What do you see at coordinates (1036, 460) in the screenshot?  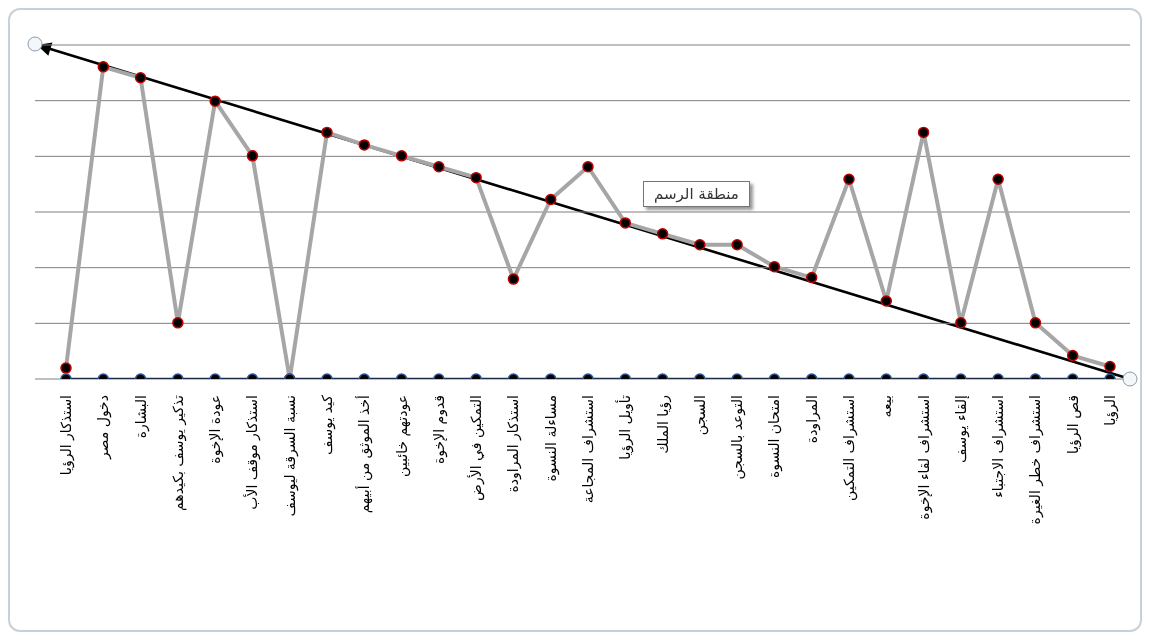 I see `x-tick-label: استشراف خطر الغيرة` at bounding box center [1036, 460].